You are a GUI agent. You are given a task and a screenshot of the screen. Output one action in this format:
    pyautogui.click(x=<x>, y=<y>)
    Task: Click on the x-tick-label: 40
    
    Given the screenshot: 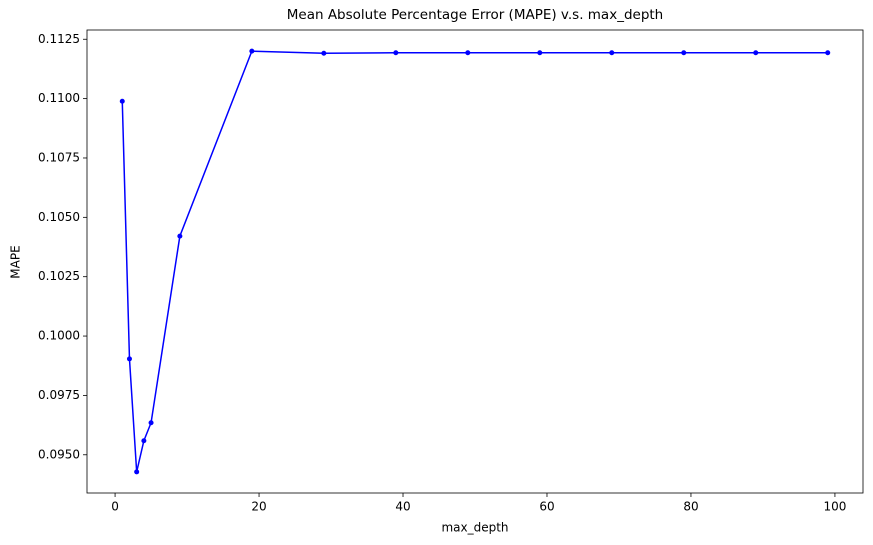 What is the action you would take?
    pyautogui.click(x=402, y=507)
    